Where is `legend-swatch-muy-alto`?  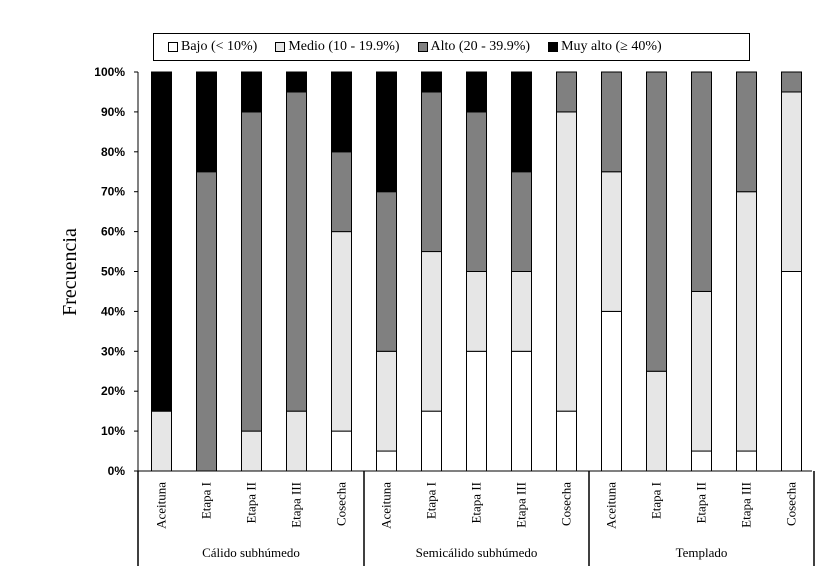
legend-swatch-muy-alto is located at coordinates (553, 47).